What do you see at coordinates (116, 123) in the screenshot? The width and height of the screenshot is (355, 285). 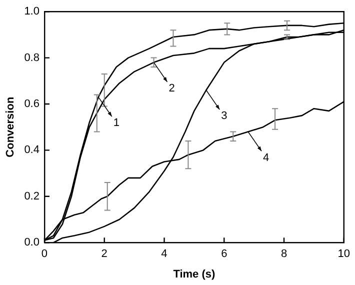 I see `annotation: 1` at bounding box center [116, 123].